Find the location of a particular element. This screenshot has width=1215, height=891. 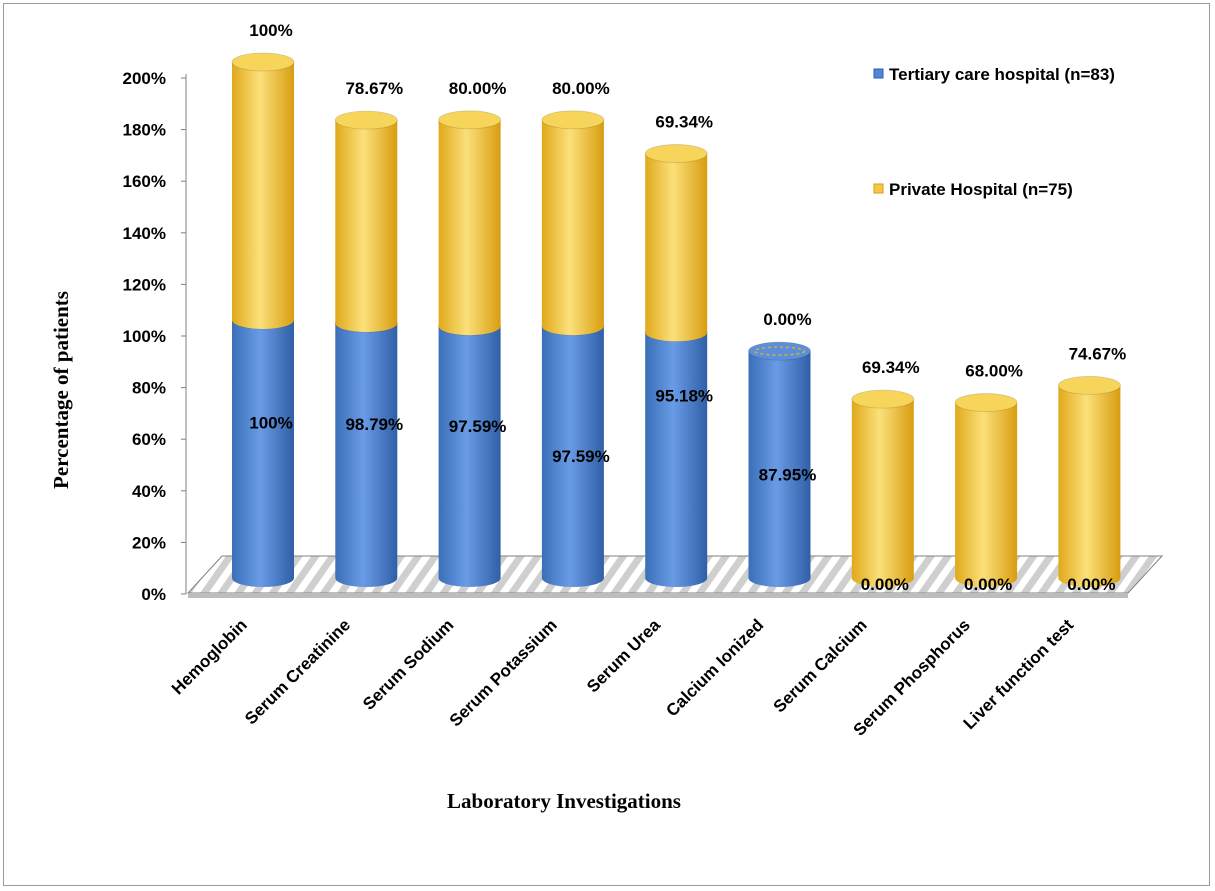

x-tick-label: Serum Urea is located at coordinates (623, 655).